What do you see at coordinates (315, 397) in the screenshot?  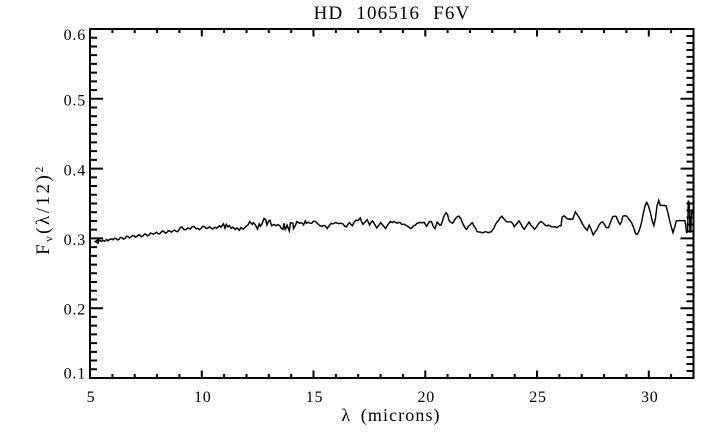 I see `svg-text: 15` at bounding box center [315, 397].